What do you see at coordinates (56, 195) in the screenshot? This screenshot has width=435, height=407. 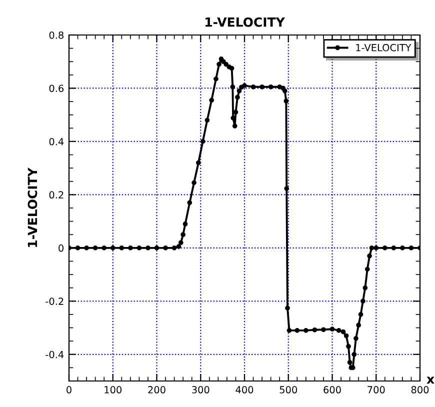 I see `y-tick-label: 0.2` at bounding box center [56, 195].